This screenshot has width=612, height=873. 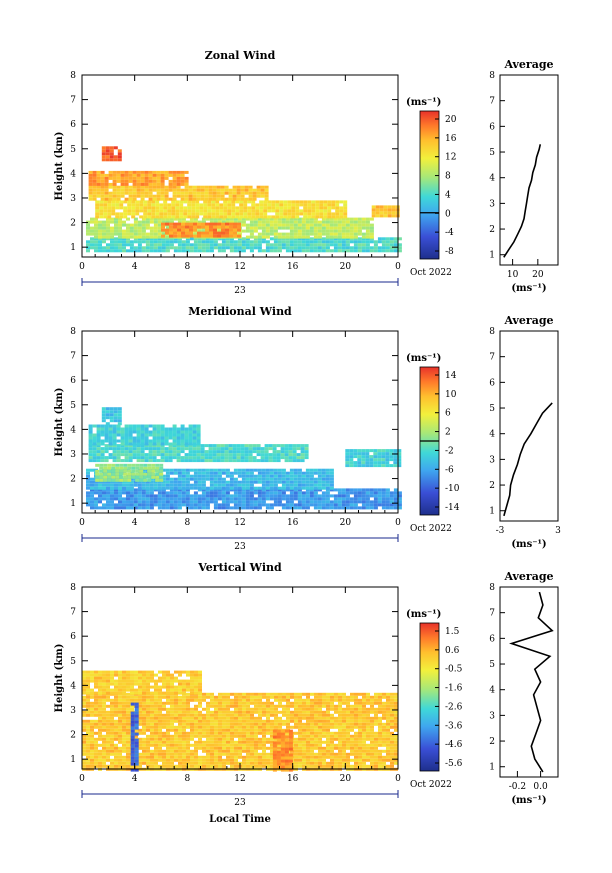 I want to click on colorbar-unit: (ms⁻¹), so click(x=423, y=358).